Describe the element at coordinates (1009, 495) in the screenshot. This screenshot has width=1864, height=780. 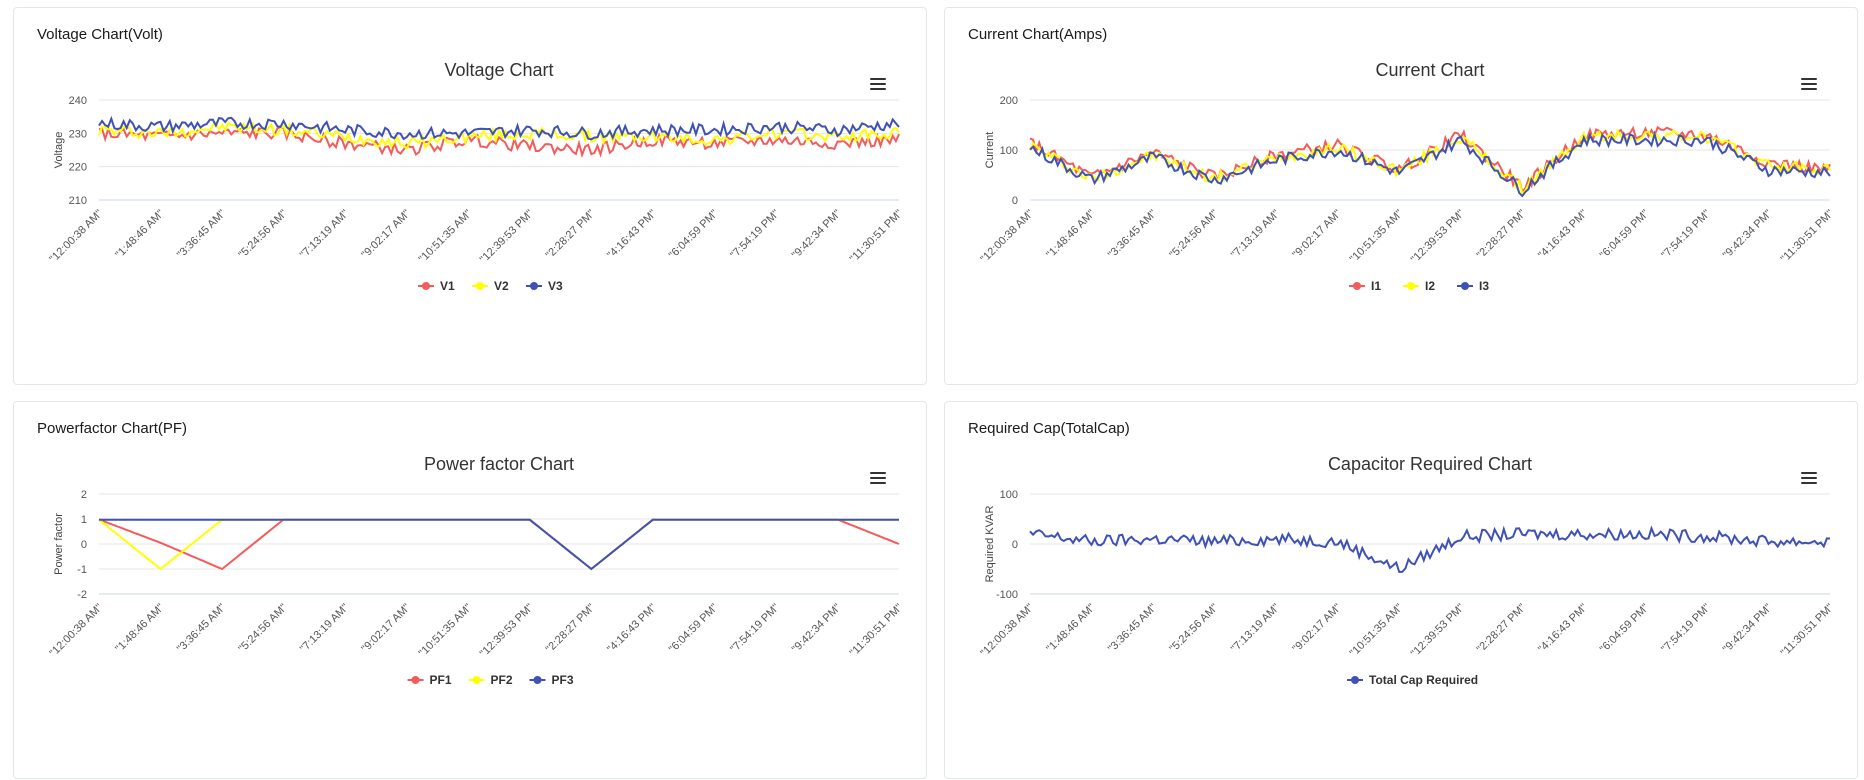
I see `y-tick-label: 100` at that location.